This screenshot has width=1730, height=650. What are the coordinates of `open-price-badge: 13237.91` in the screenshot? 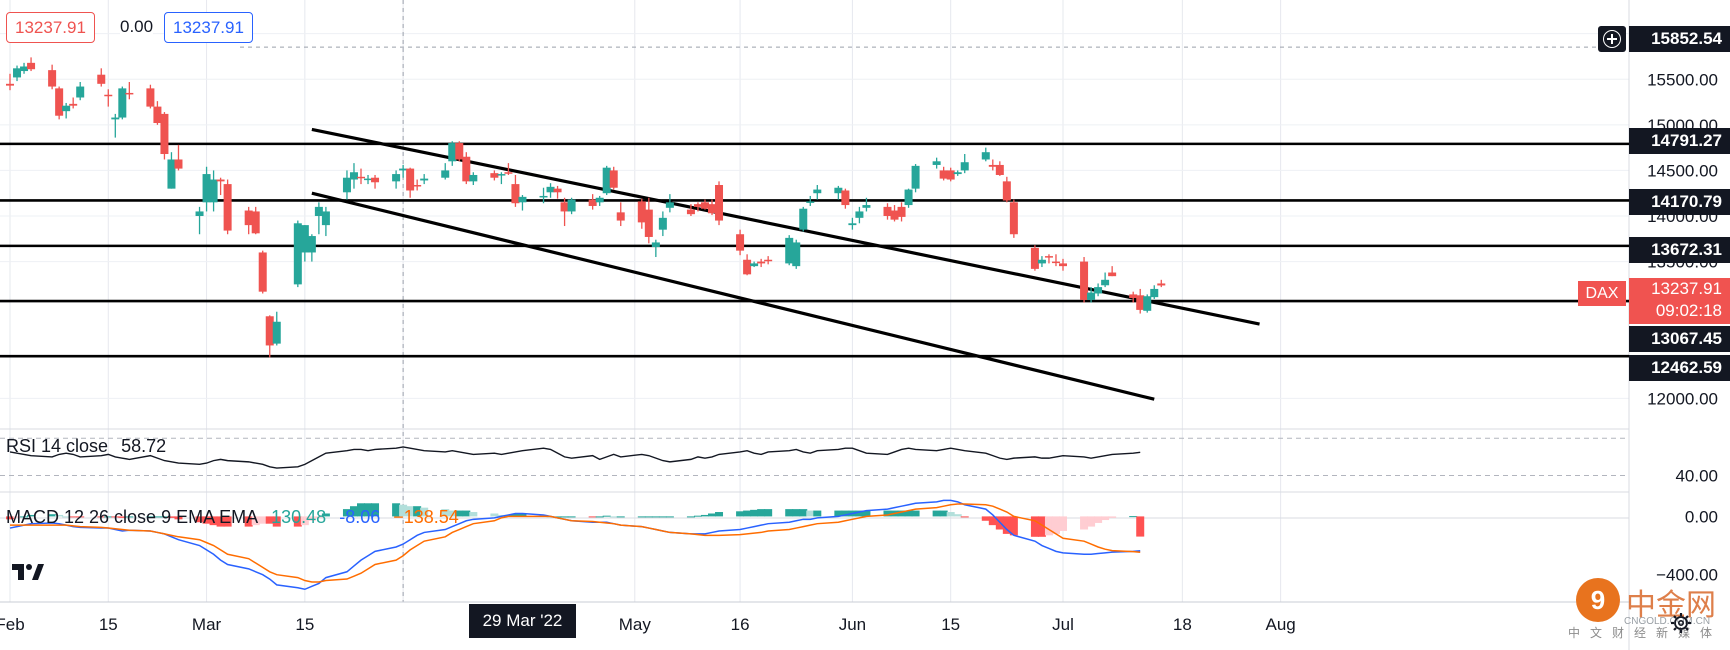 It's located at (50, 27).